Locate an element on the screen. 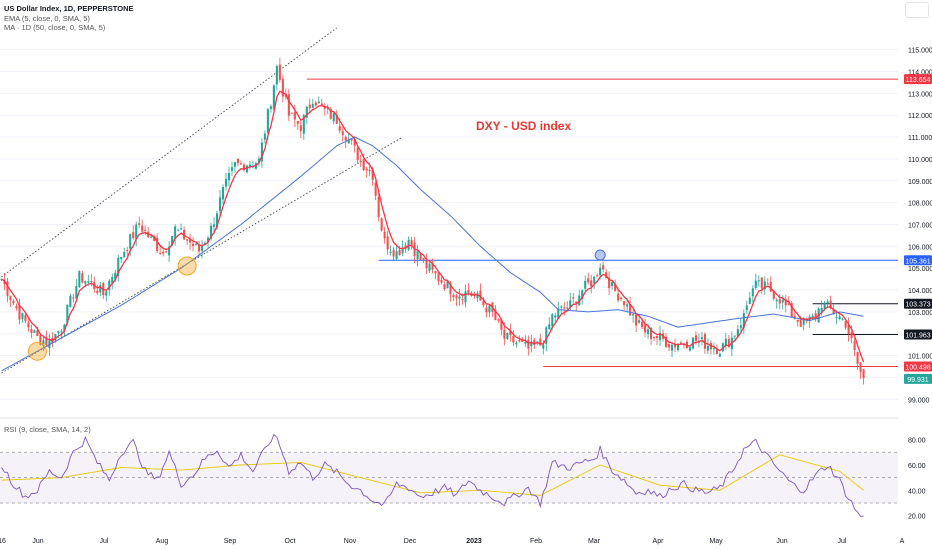 The image size is (932, 550). time-tick-label: 2023 is located at coordinates (474, 541).